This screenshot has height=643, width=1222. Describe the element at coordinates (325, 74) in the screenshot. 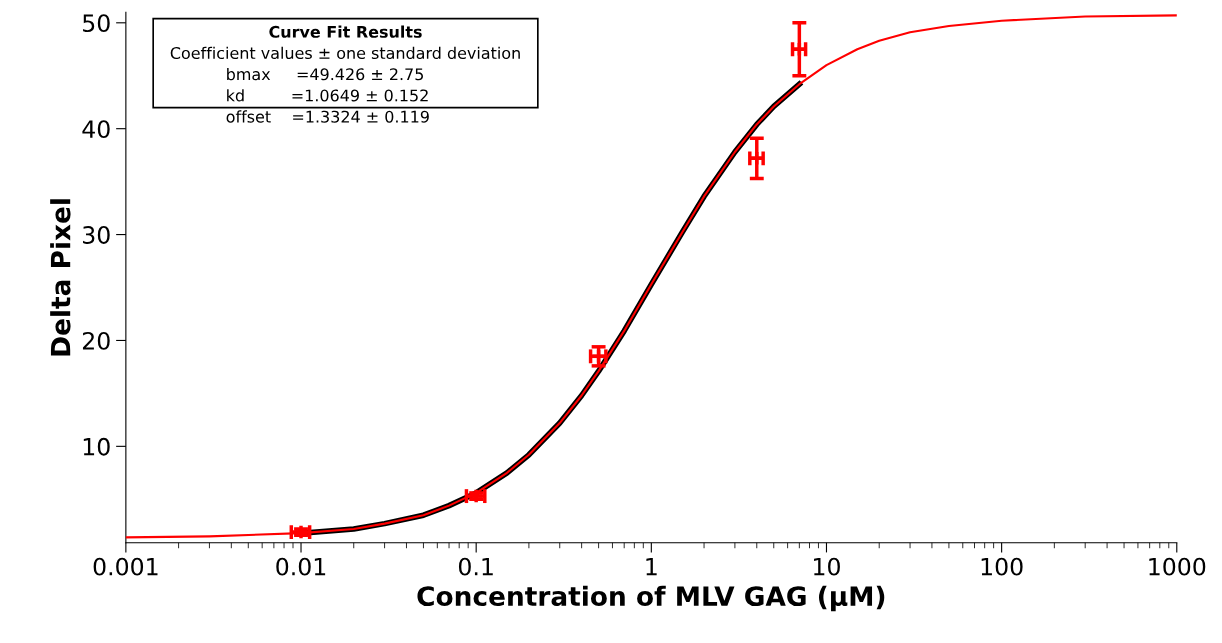

I see `annotation: bmax =49.426 ± 2.75` at that location.